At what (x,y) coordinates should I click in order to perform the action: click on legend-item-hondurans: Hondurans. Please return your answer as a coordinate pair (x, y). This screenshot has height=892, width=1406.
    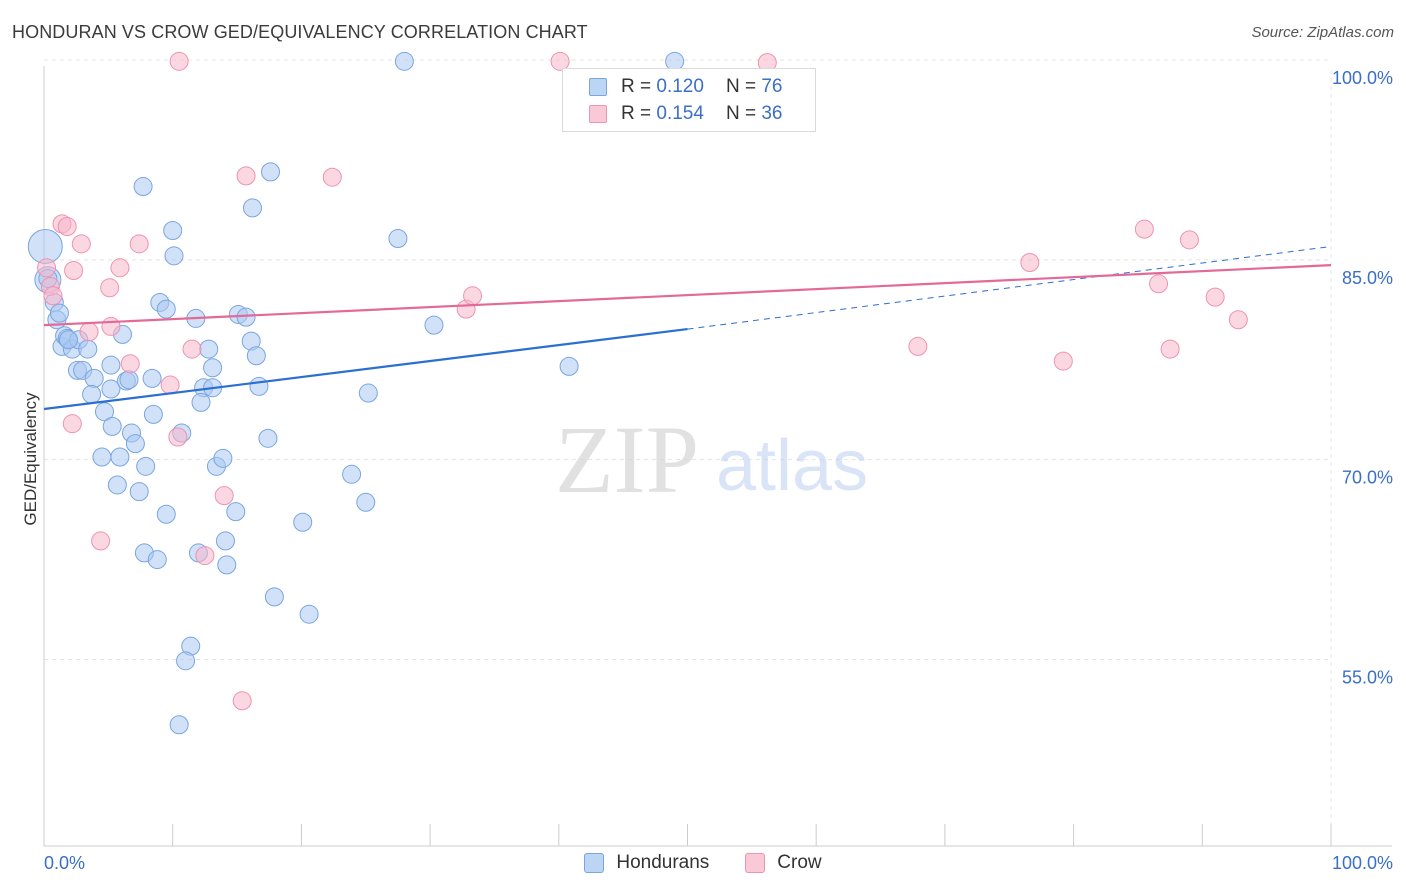
    Looking at the image, I should click on (646, 863).